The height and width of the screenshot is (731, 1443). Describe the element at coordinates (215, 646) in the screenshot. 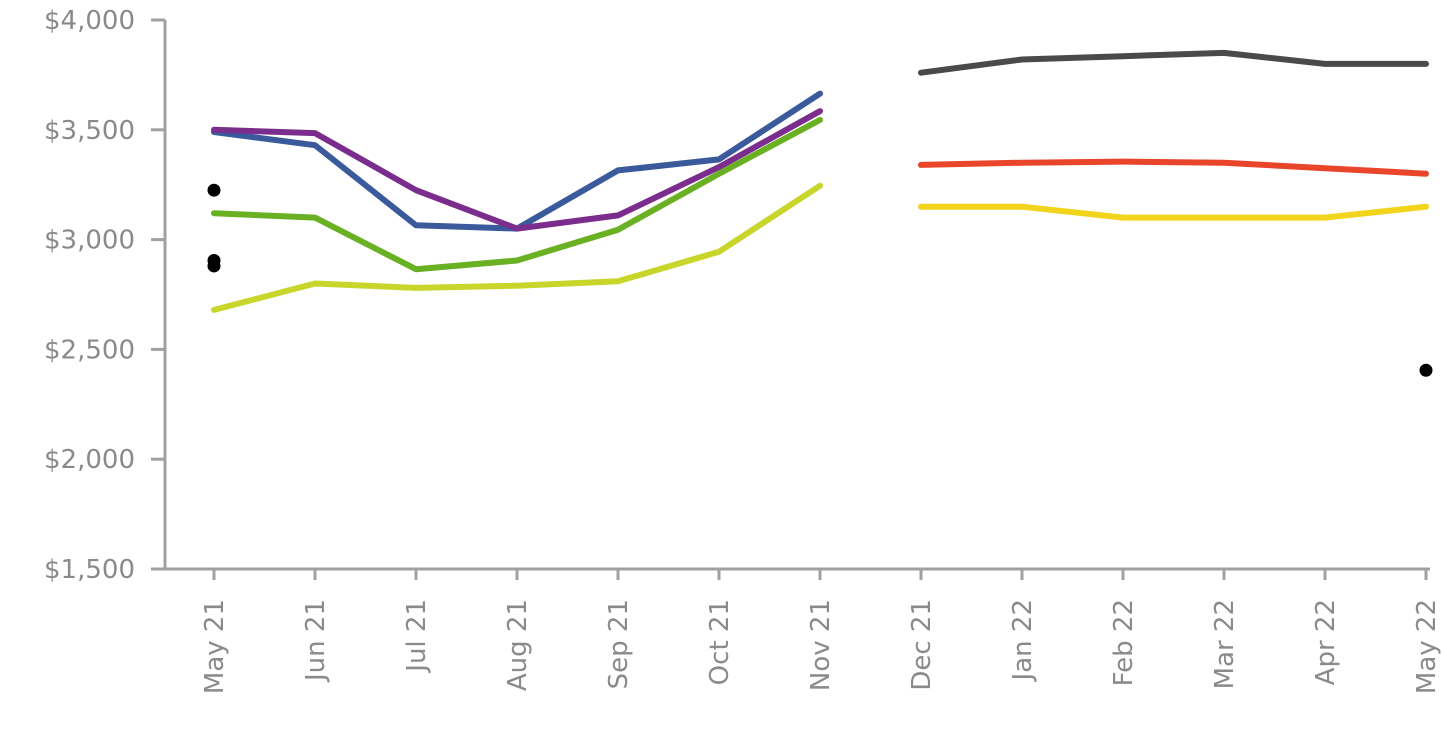

I see `x-tick-label: May 21` at that location.